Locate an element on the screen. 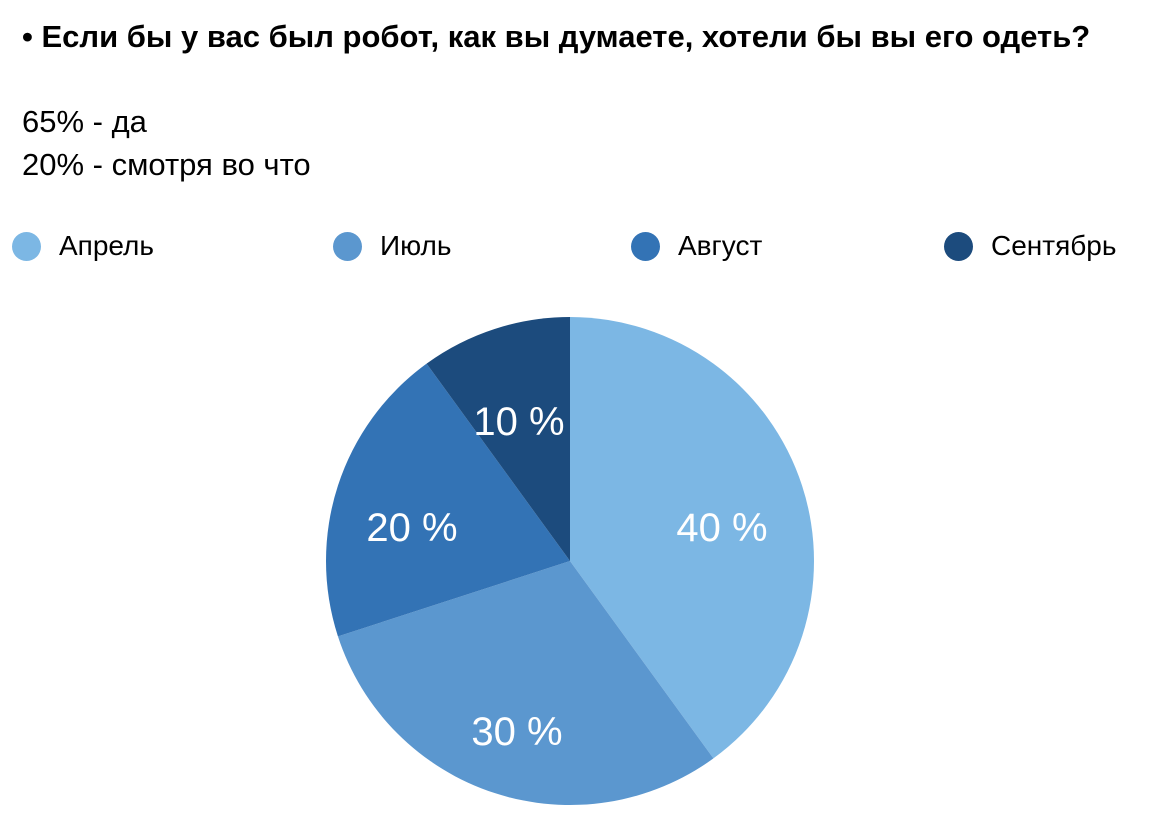 The image size is (1152, 821). legend-label-september: Сентябрь is located at coordinates (1054, 245).